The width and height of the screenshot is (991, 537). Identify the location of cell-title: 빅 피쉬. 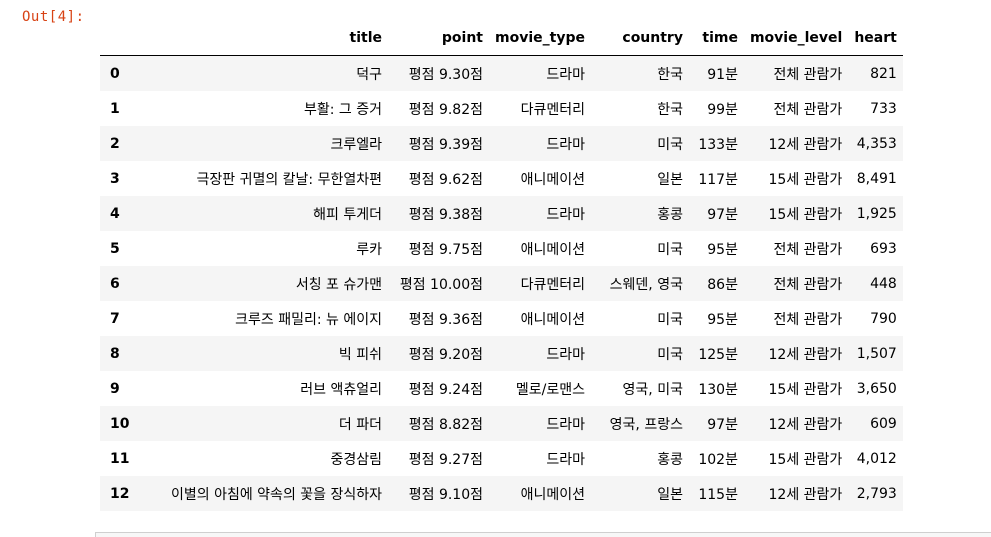
(360, 354).